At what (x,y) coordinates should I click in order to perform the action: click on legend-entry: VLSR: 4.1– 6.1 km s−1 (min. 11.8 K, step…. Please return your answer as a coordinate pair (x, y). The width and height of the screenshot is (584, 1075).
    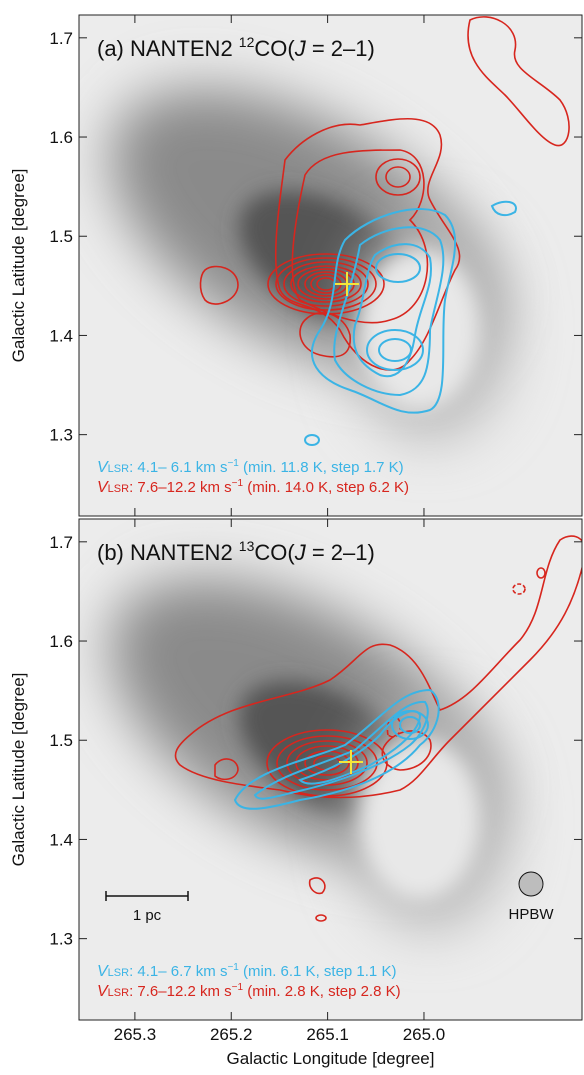
    Looking at the image, I should click on (250, 467).